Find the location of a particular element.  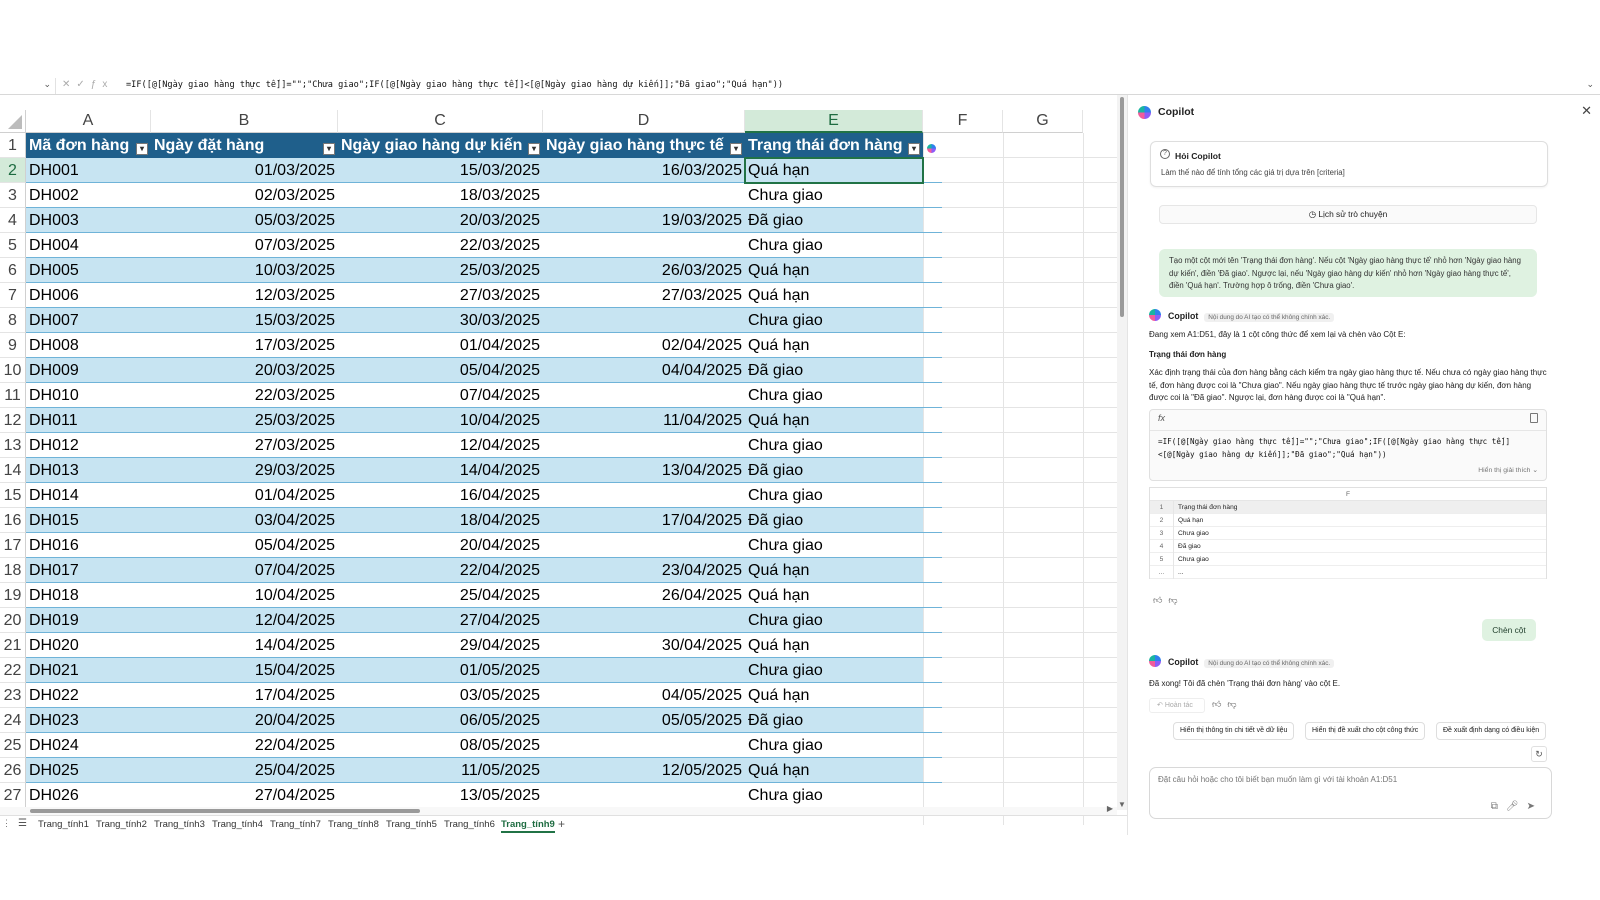

table-cell: 25/03/2025 is located at coordinates (440, 270).